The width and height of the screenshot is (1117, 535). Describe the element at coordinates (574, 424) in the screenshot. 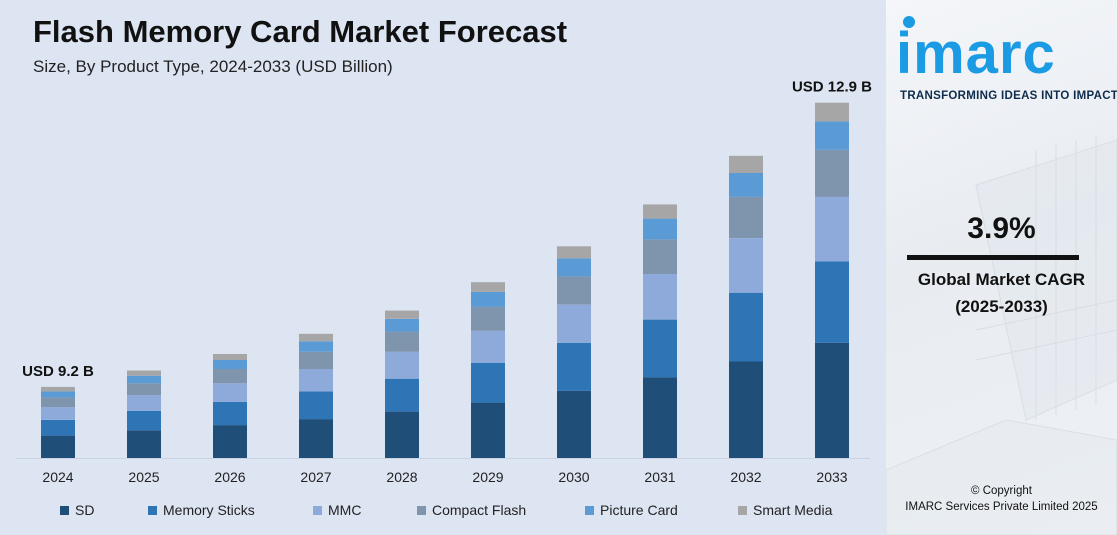

I see `bar-segment-sd-2030` at that location.